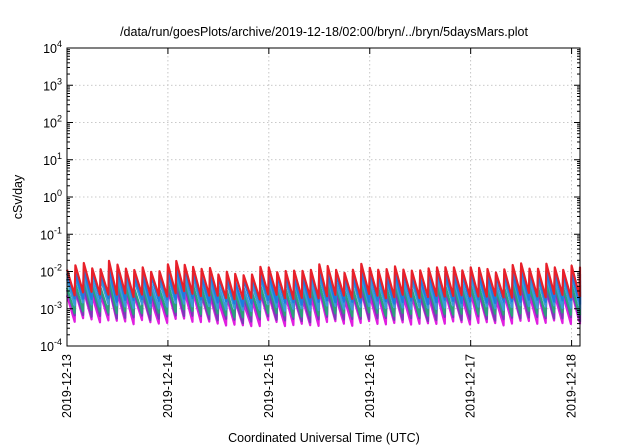 The width and height of the screenshot is (640, 448). What do you see at coordinates (471, 386) in the screenshot?
I see `x-tick-label: 2019-12-17` at bounding box center [471, 386].